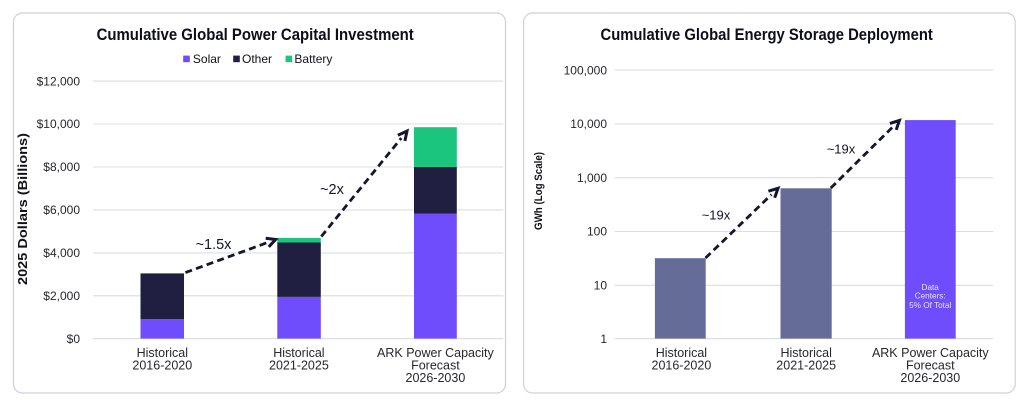 This screenshot has height=402, width=1024. Describe the element at coordinates (74, 339) in the screenshot. I see `svg-text: $0` at that location.